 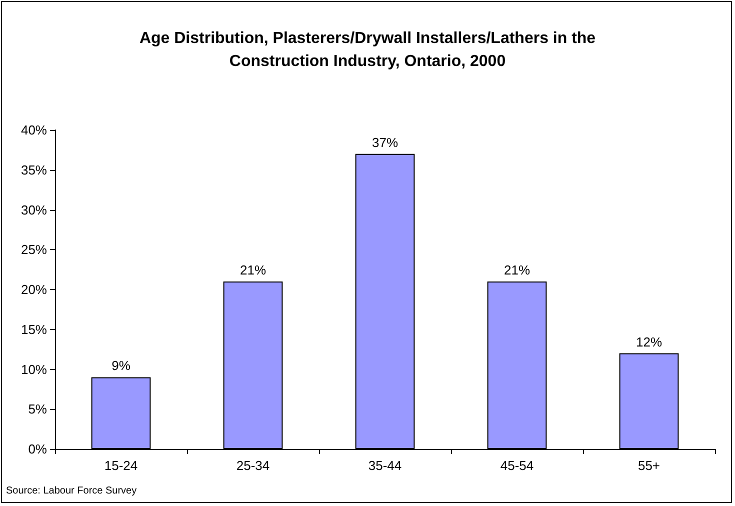 I want to click on chart-title: Age Distribution, Plasterers/Drywall Installers/Lathers in the Construction Industry, Ontario, 2000, so click(x=367, y=50).